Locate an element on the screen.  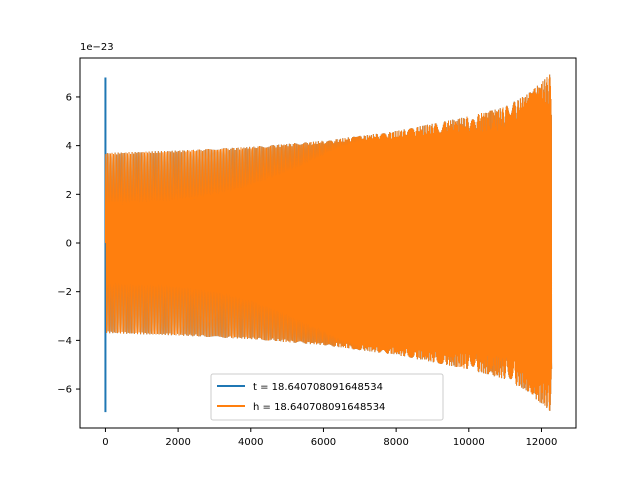
y-tick-label: 2 is located at coordinates (69, 195).